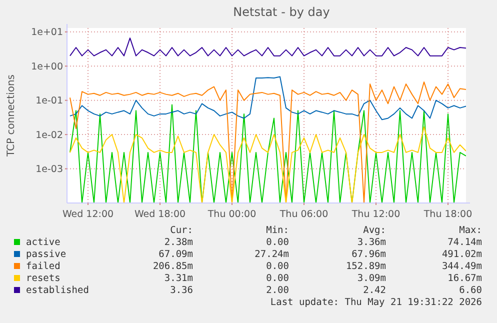  What do you see at coordinates (43, 266) in the screenshot?
I see `legend-label: failed` at bounding box center [43, 266].